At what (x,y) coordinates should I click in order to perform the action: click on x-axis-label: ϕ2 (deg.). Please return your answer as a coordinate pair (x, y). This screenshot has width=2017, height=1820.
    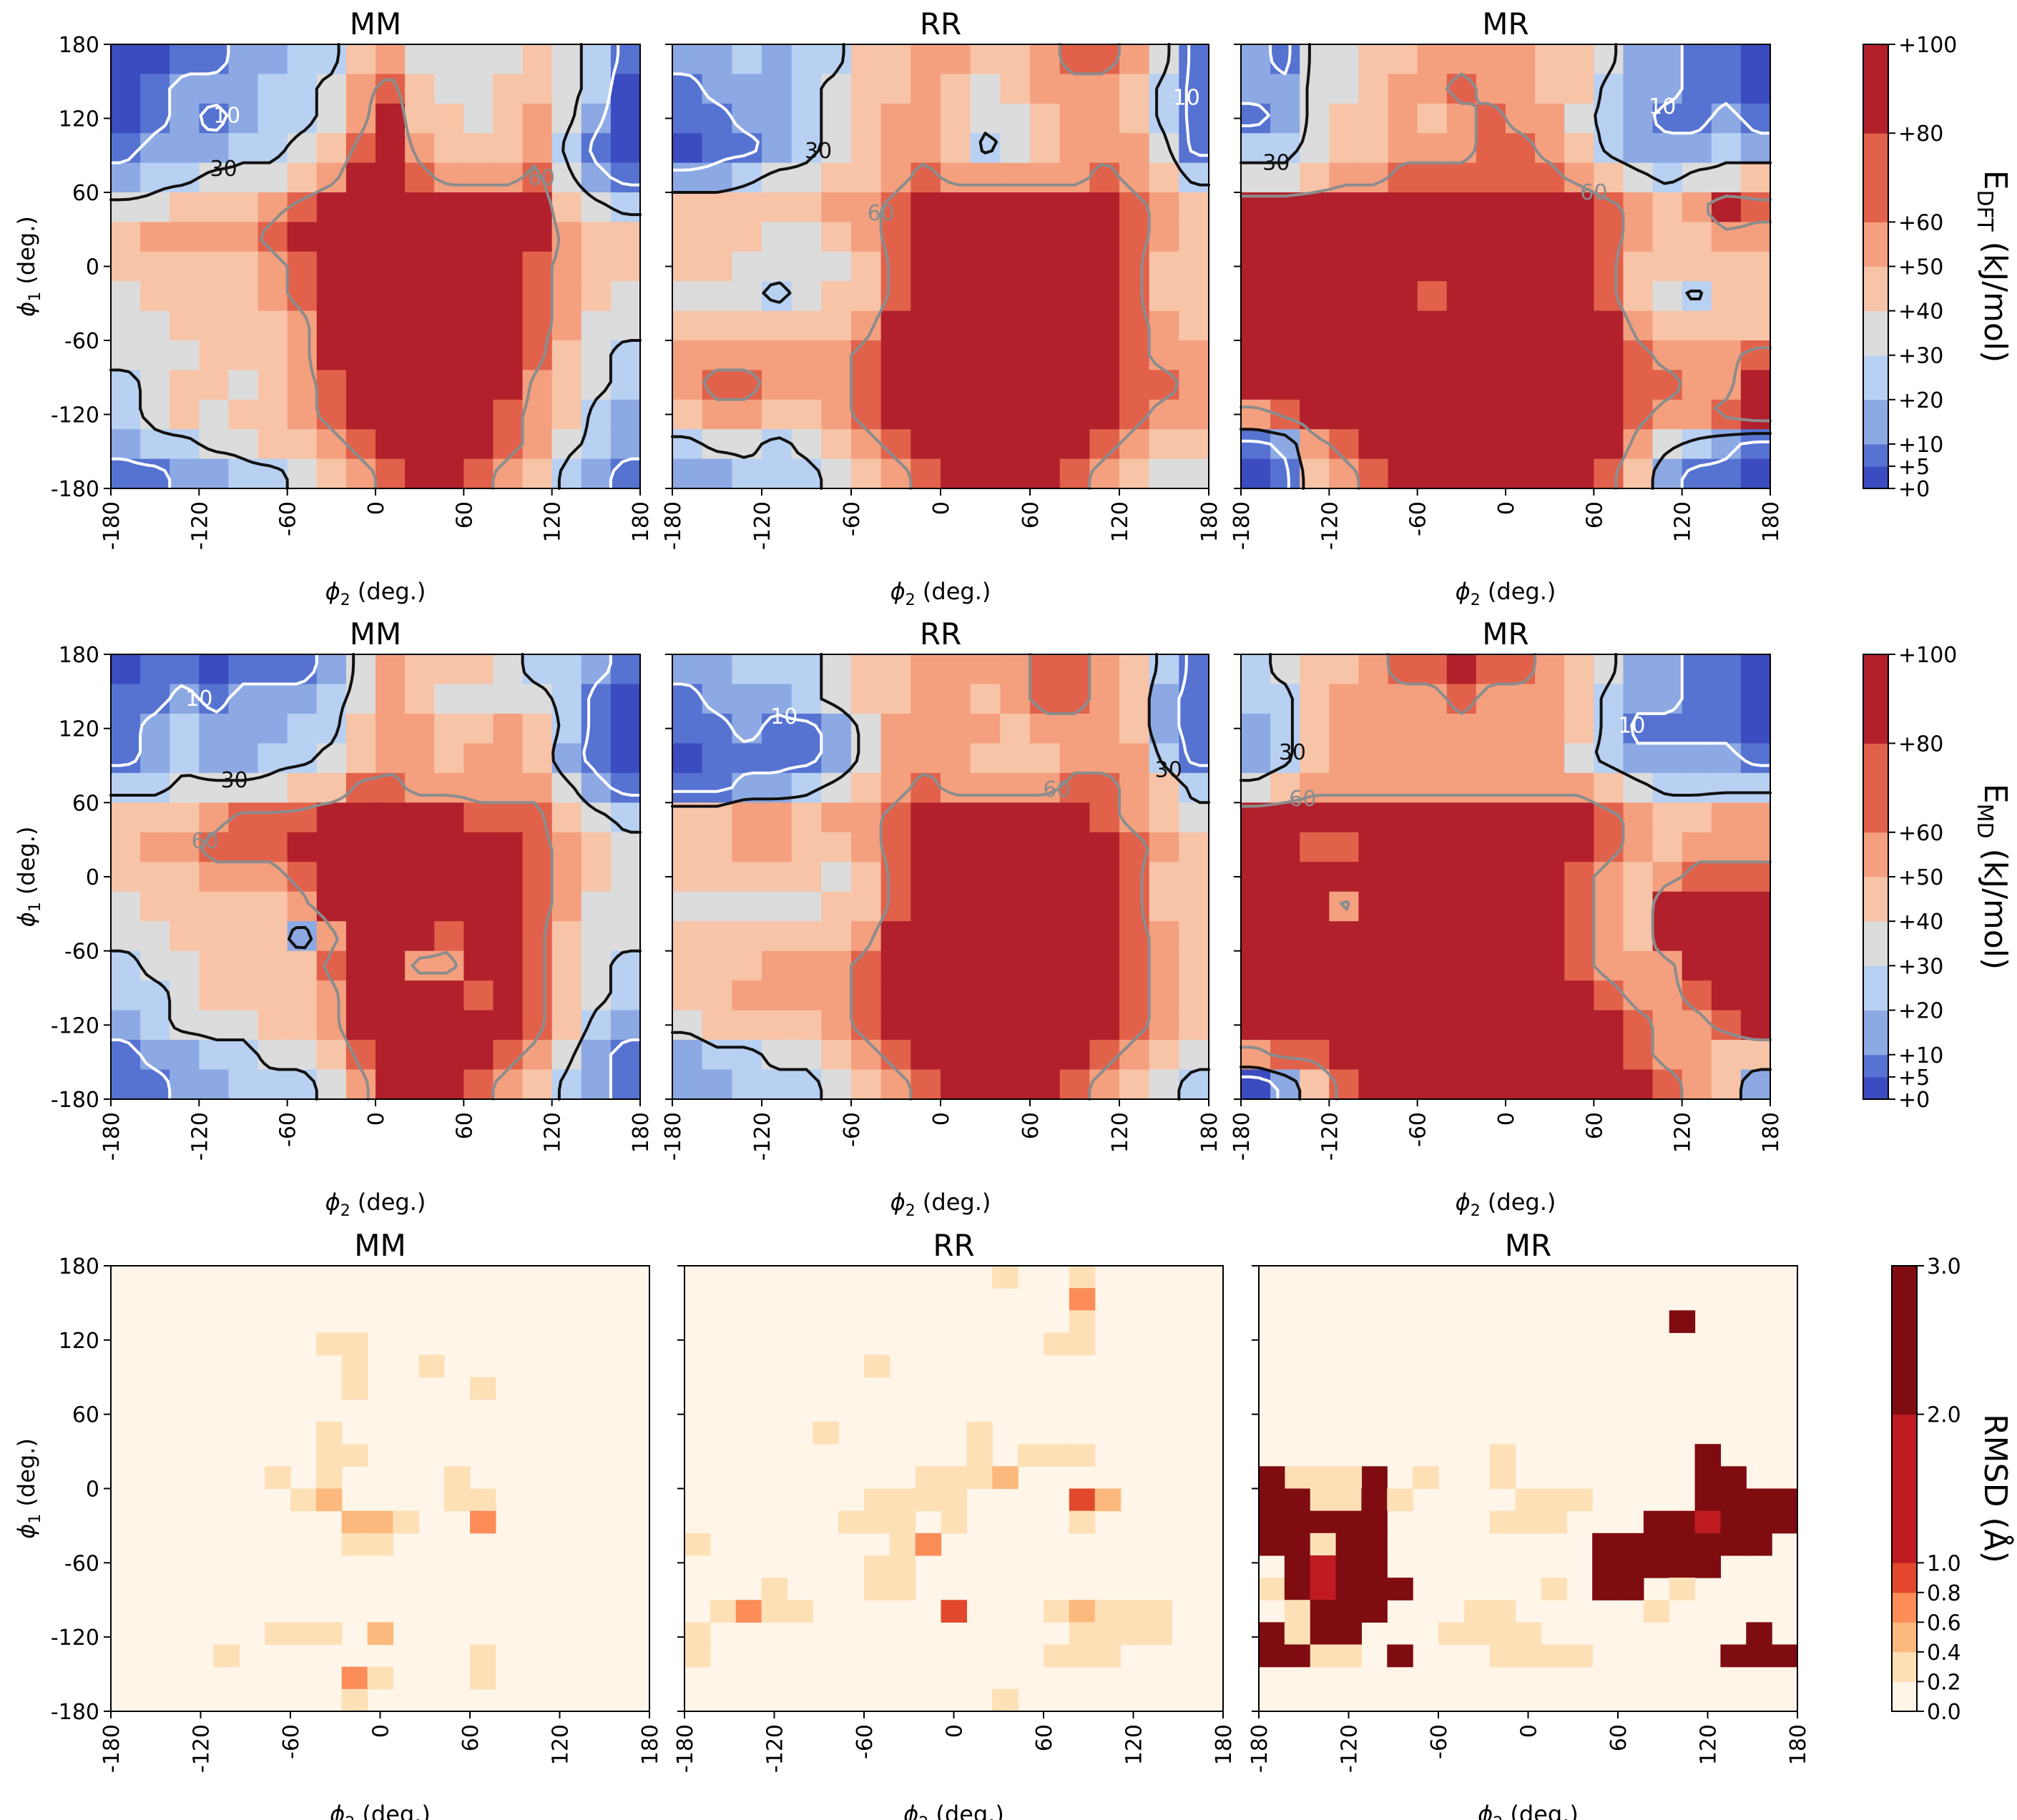
    Looking at the image, I should click on (941, 593).